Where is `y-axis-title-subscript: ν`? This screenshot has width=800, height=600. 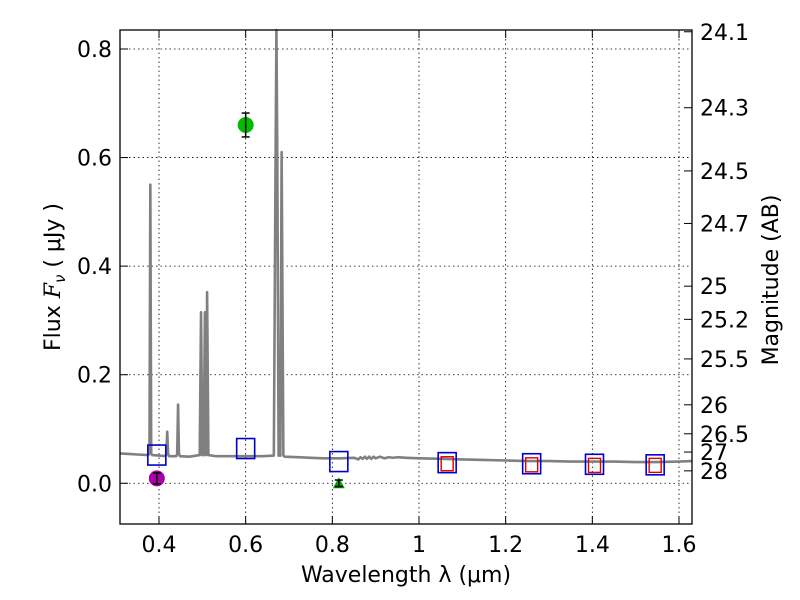 y-axis-title-subscript: ν is located at coordinates (60, 279).